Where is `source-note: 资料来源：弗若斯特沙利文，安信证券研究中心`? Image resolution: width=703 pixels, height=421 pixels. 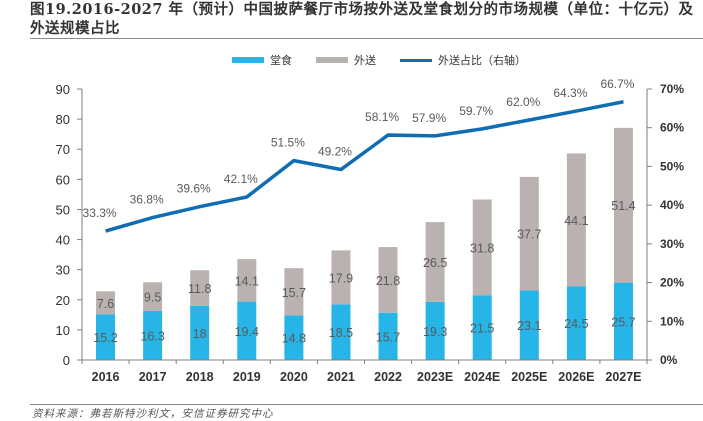 source-note: 资料来源：弗若斯特沙利文，安信证券研究中心 is located at coordinates (153, 414).